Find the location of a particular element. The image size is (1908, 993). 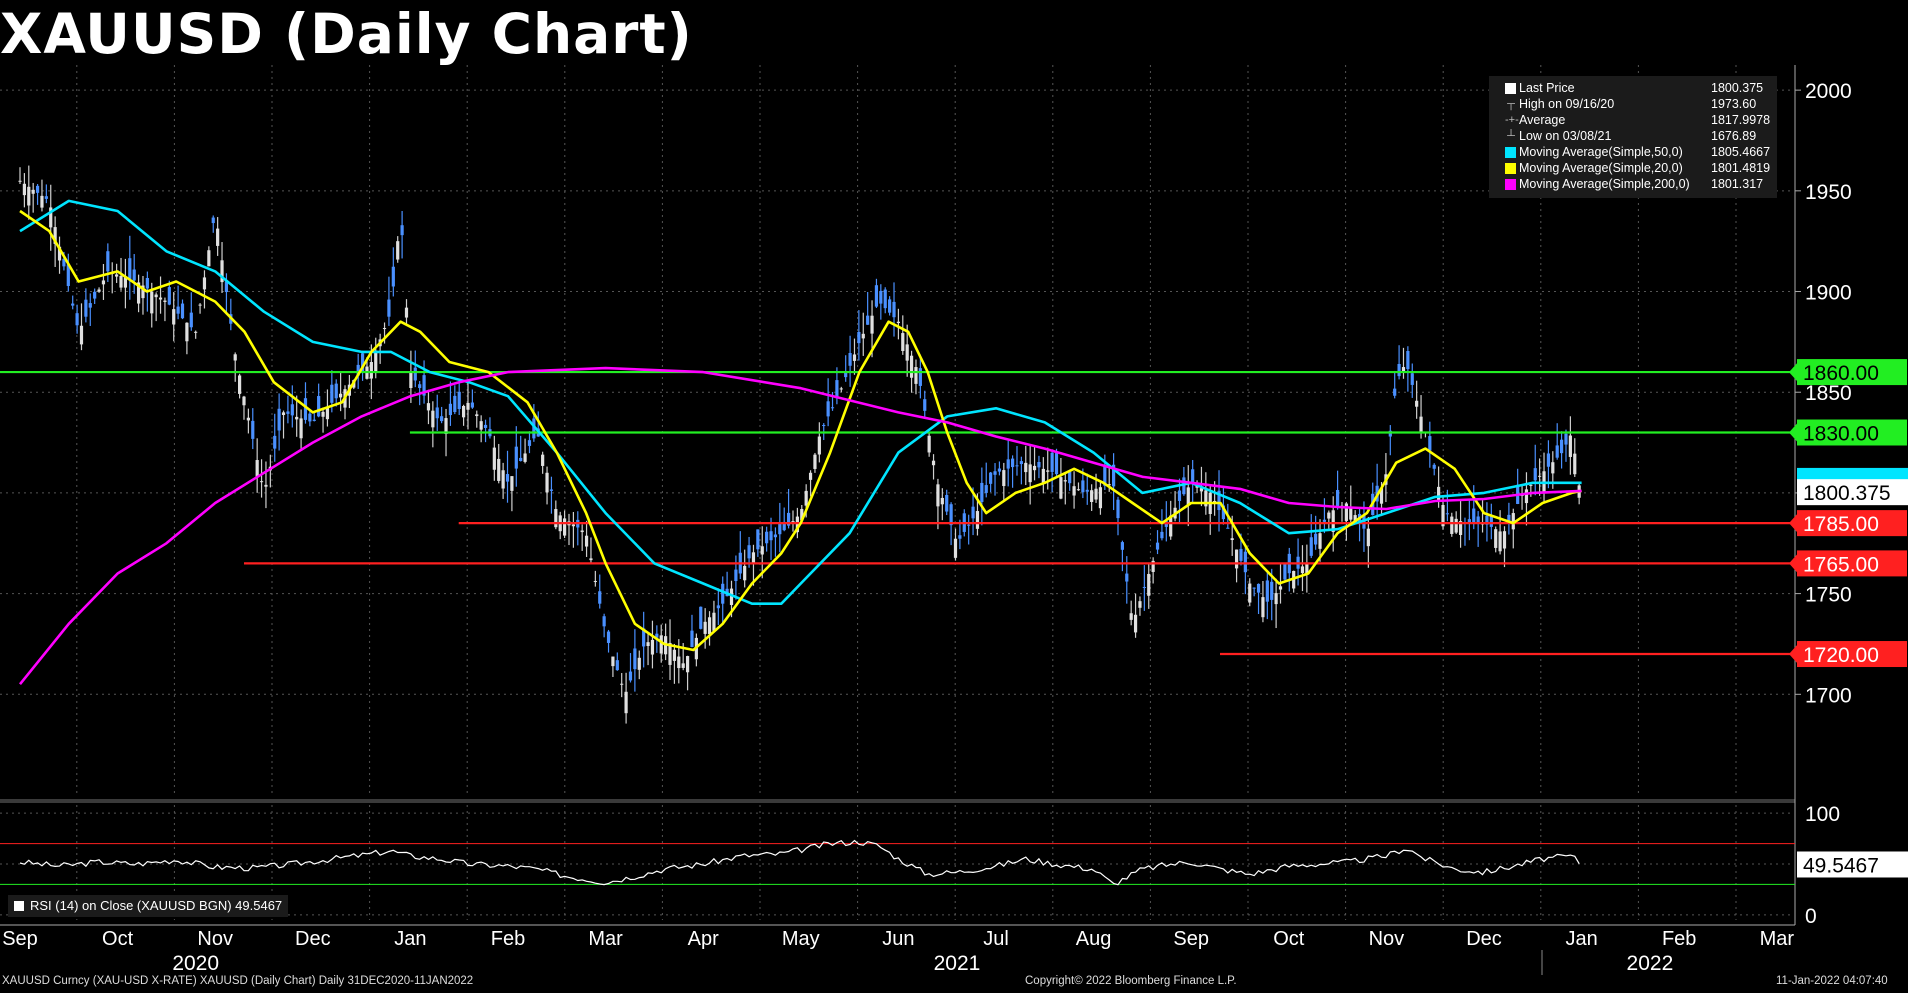

legend-value: 1817.9978 is located at coordinates (1741, 120).